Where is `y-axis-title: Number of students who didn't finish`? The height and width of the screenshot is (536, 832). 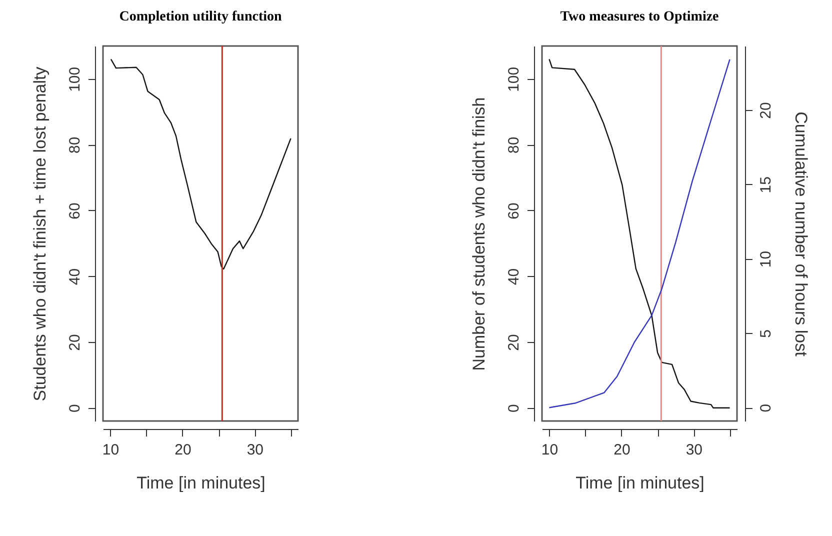 y-axis-title: Number of students who didn't finish is located at coordinates (479, 234).